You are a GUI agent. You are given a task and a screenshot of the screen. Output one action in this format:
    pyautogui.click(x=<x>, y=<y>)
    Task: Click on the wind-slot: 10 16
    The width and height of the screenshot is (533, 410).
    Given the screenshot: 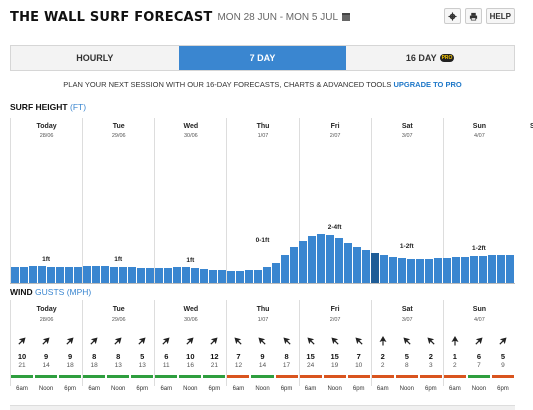 What is the action you would take?
    pyautogui.click(x=190, y=343)
    